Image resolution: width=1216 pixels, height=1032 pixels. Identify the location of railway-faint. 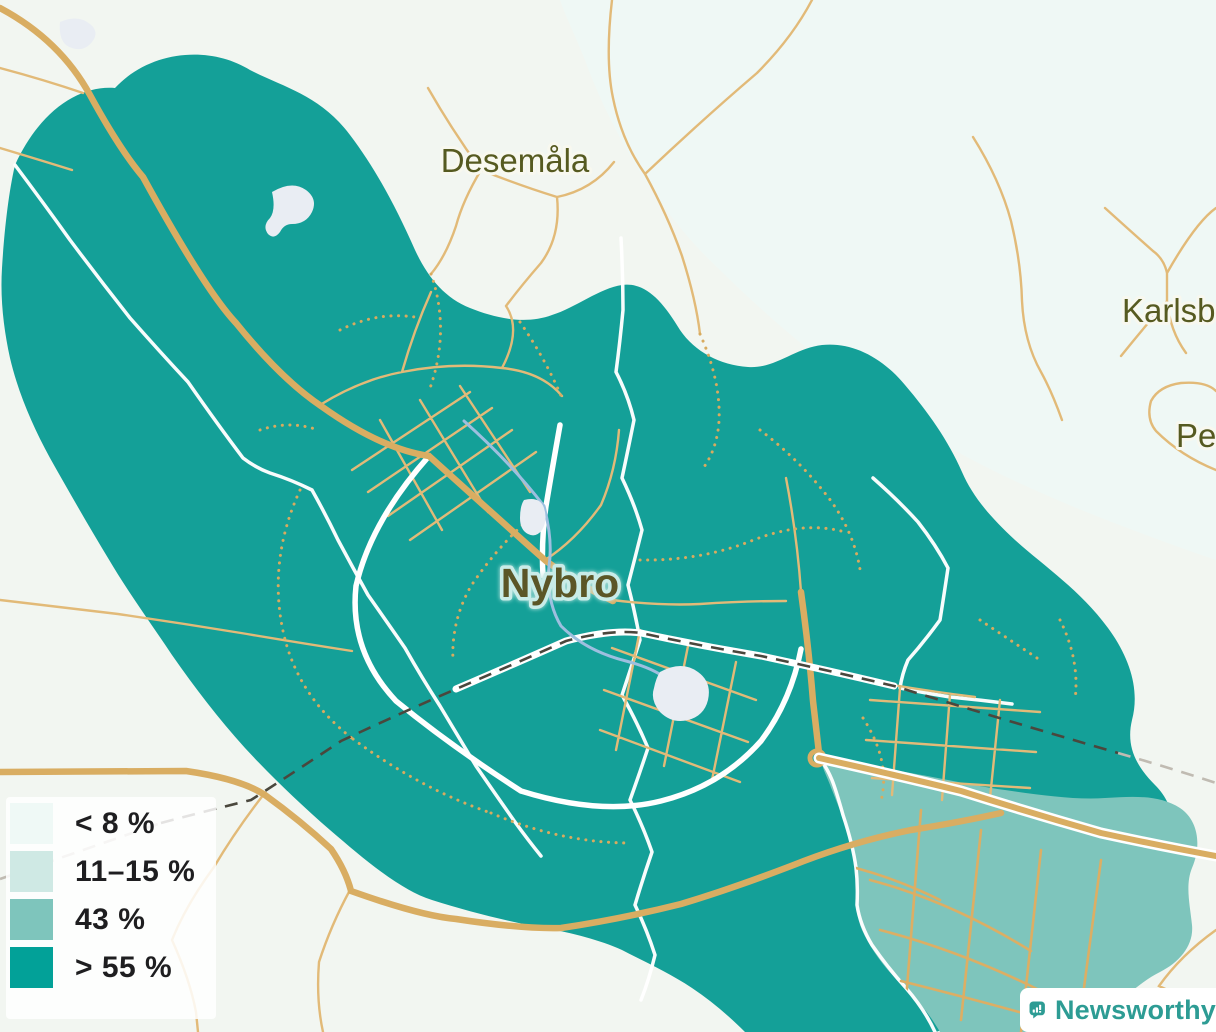
(608, 816).